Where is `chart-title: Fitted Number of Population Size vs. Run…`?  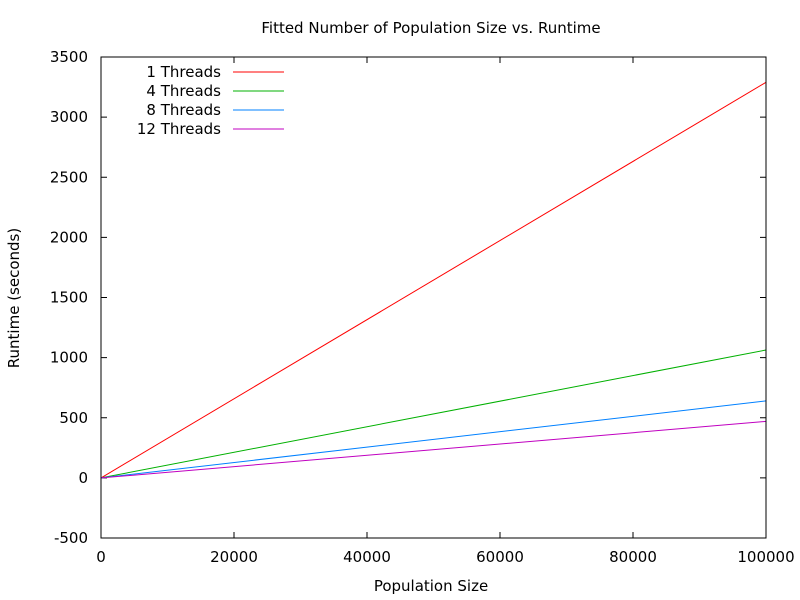 chart-title: Fitted Number of Population Size vs. Run… is located at coordinates (430, 28).